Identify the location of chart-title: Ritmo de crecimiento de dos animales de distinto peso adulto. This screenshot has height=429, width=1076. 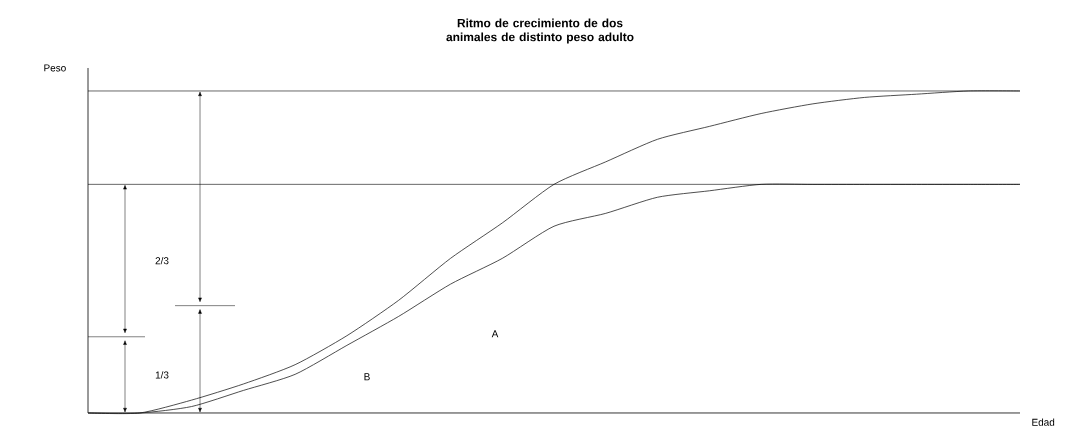
(540, 31).